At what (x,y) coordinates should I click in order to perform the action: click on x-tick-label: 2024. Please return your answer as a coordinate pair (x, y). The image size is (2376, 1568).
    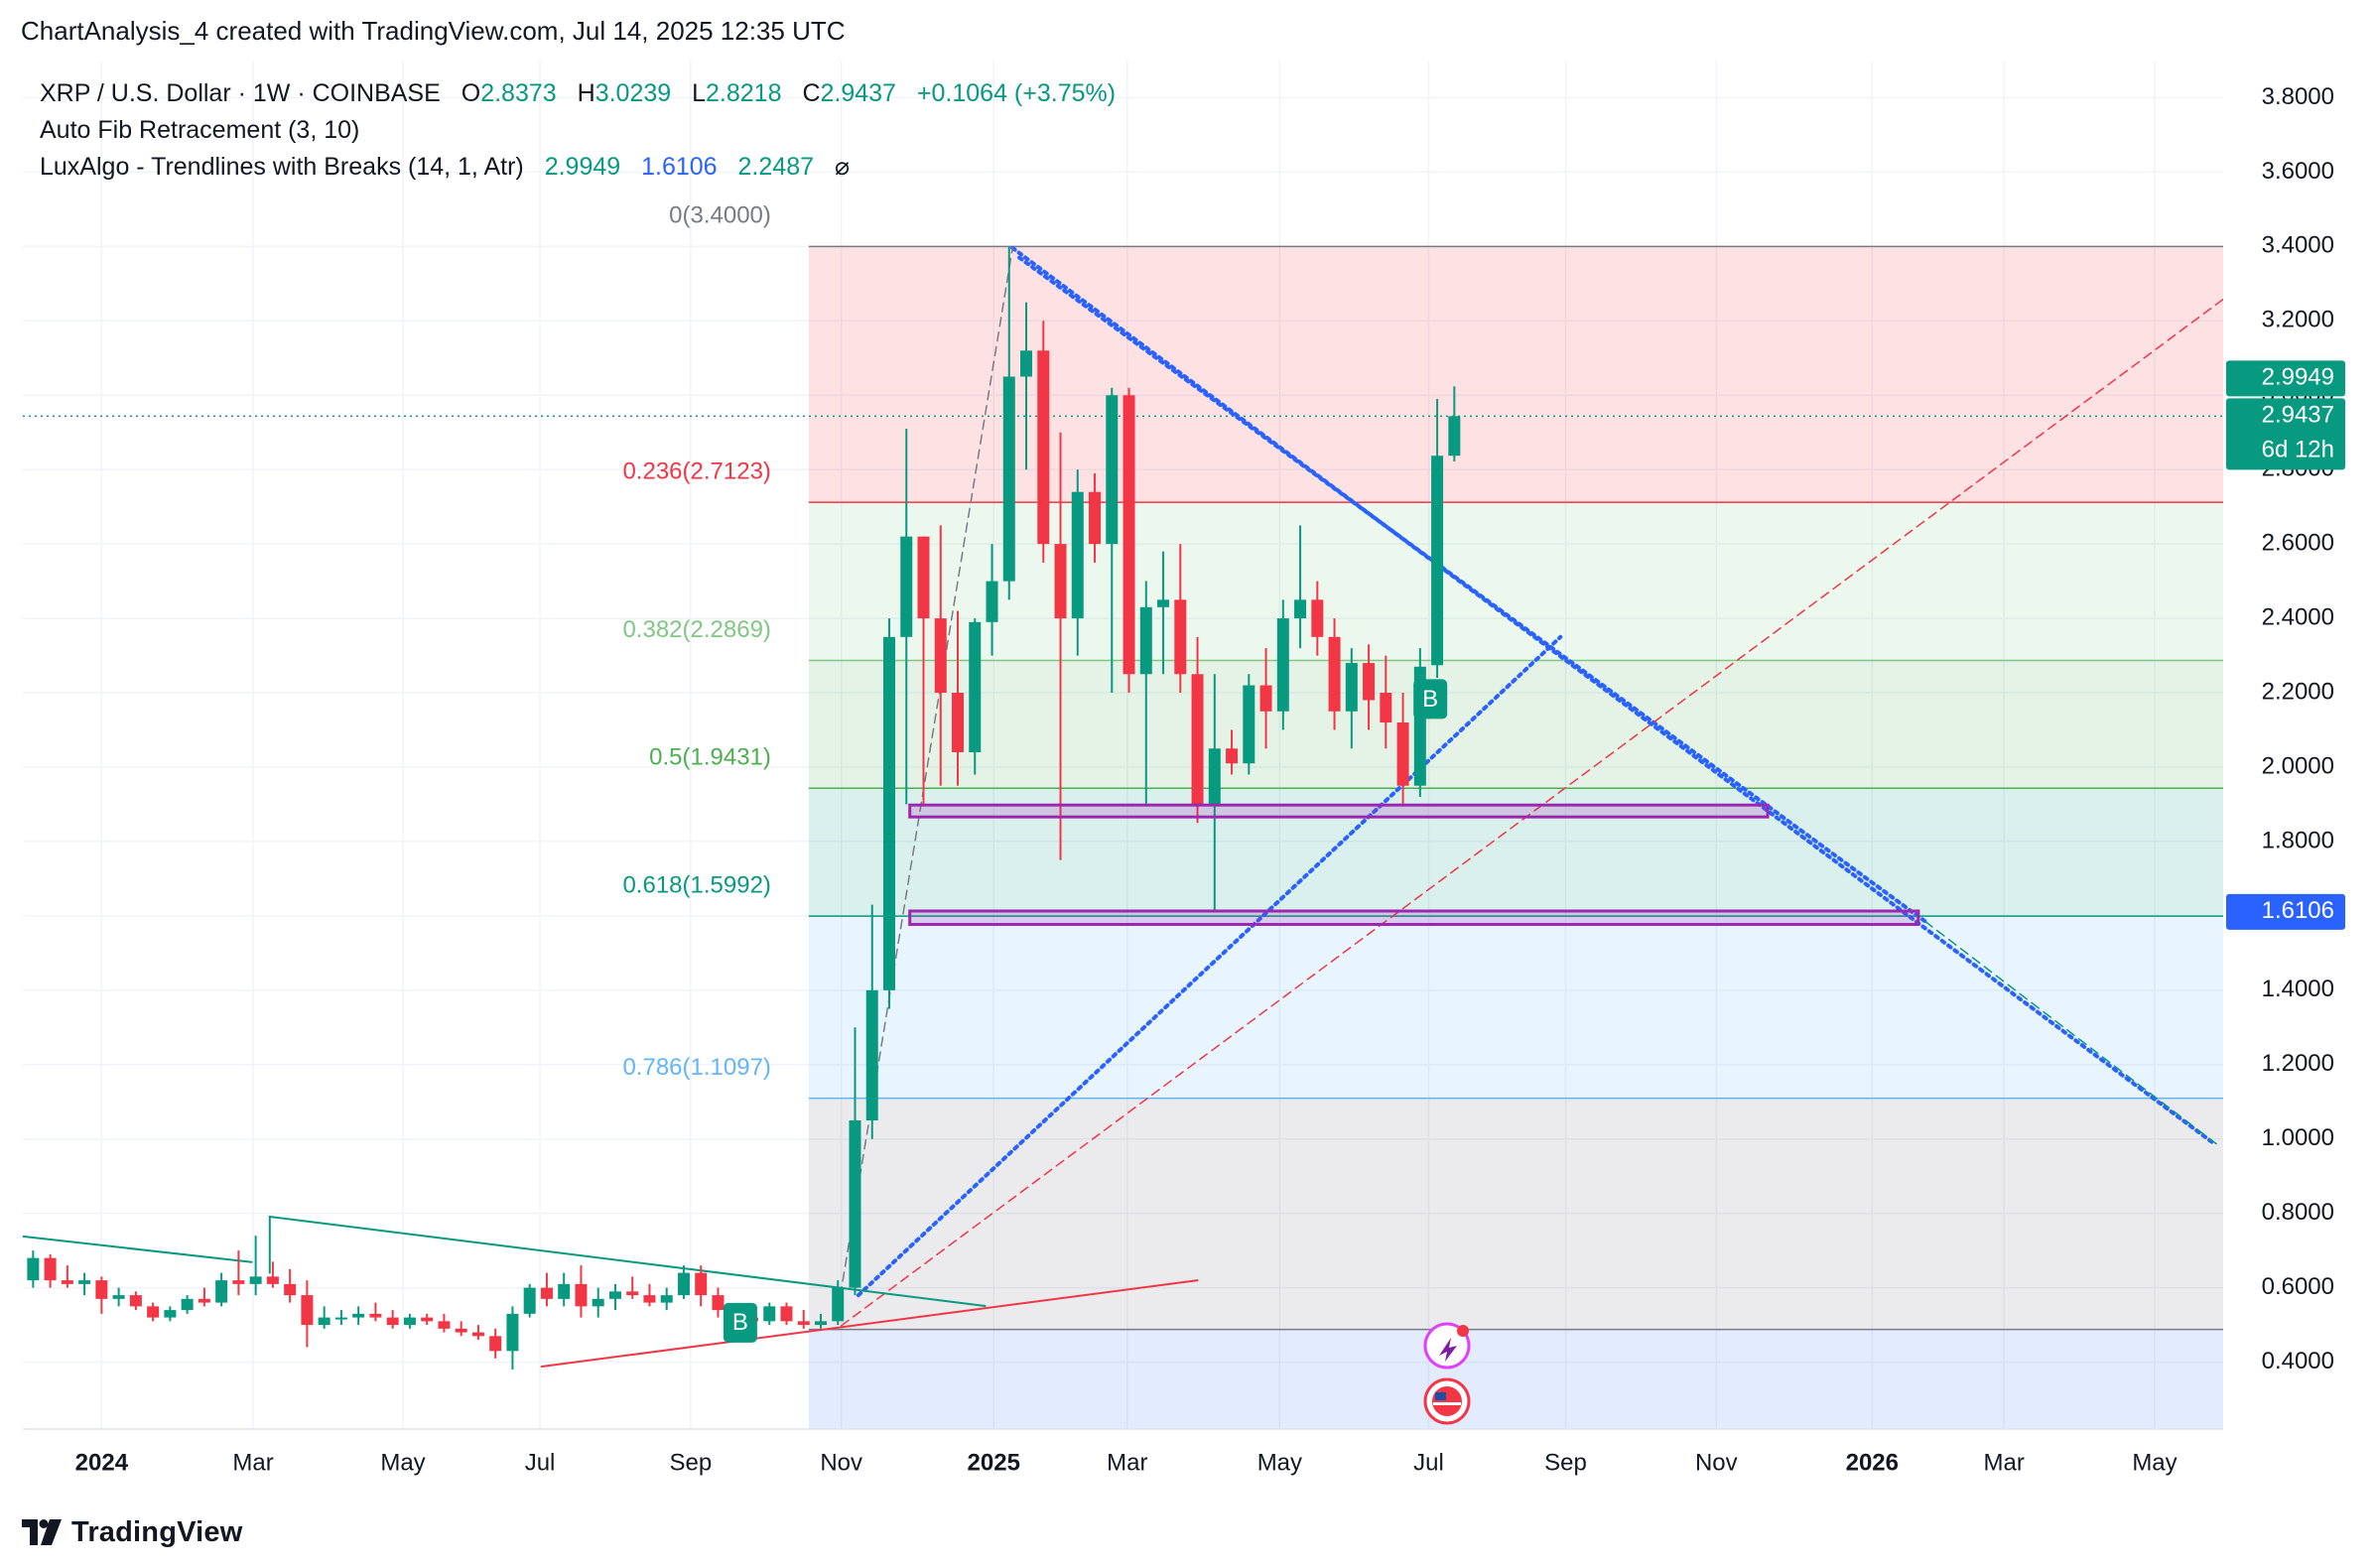
    Looking at the image, I should click on (102, 1462).